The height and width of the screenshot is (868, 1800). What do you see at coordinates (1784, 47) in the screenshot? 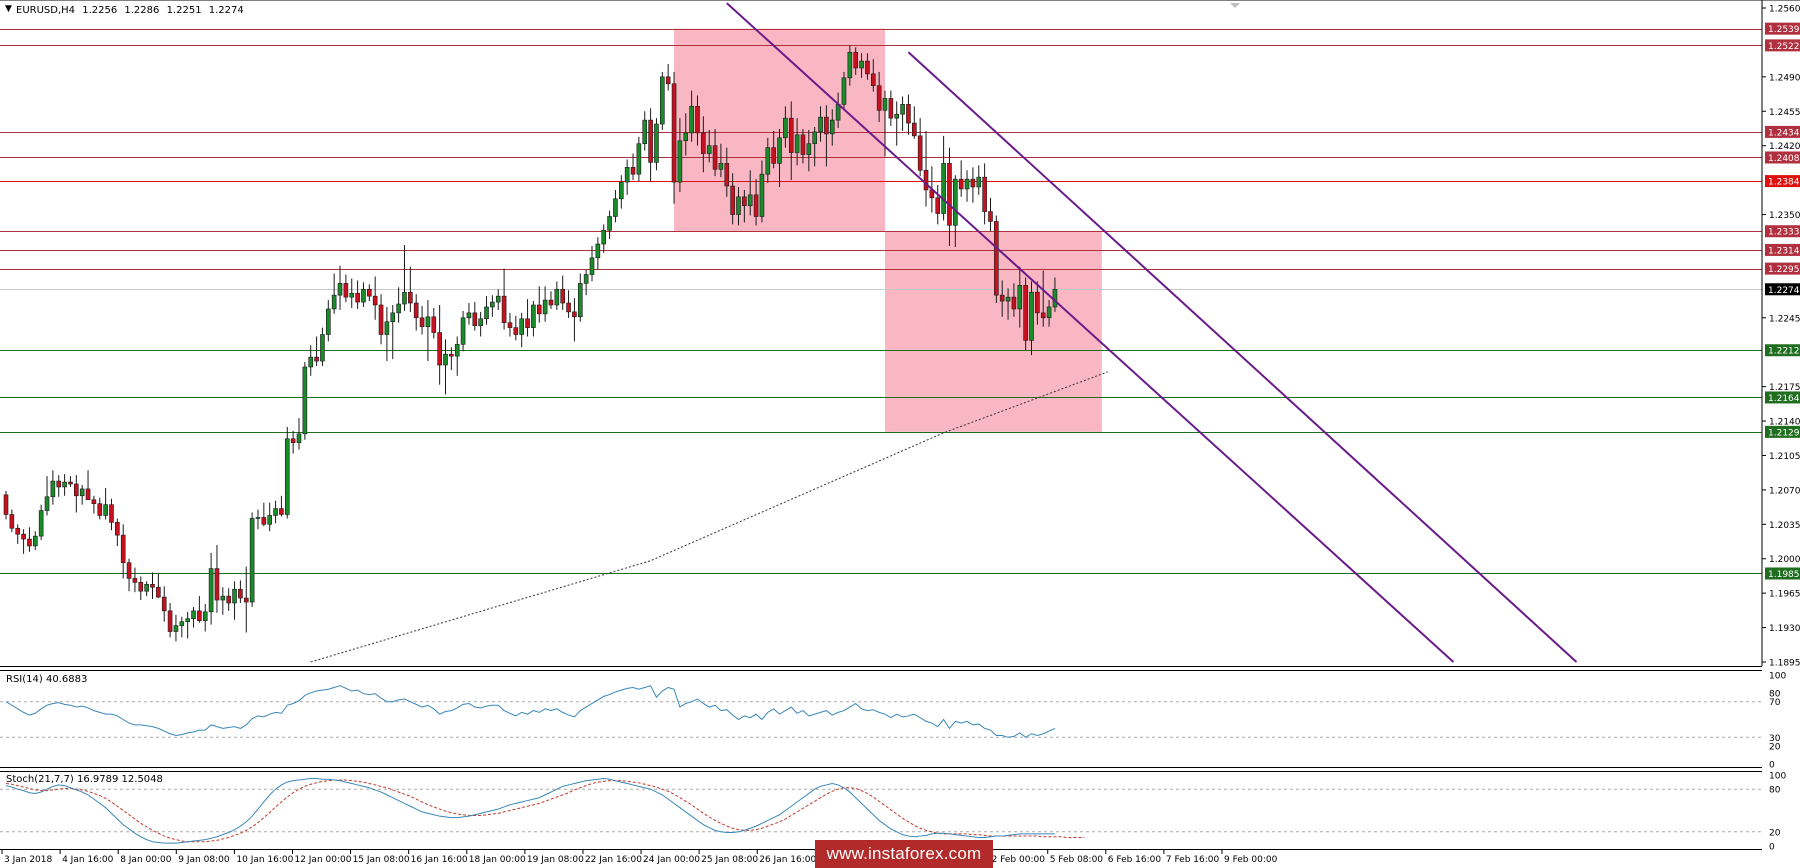
I see `level-price-tag-label: 1.2522` at bounding box center [1784, 47].